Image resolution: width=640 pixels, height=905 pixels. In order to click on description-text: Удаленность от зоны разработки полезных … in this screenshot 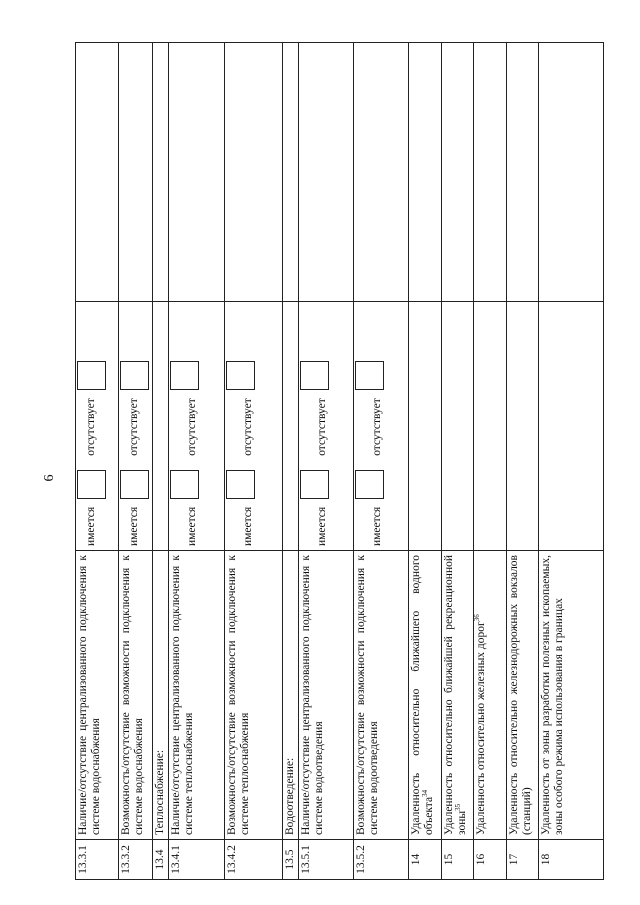, I will do `click(552, 695)`.